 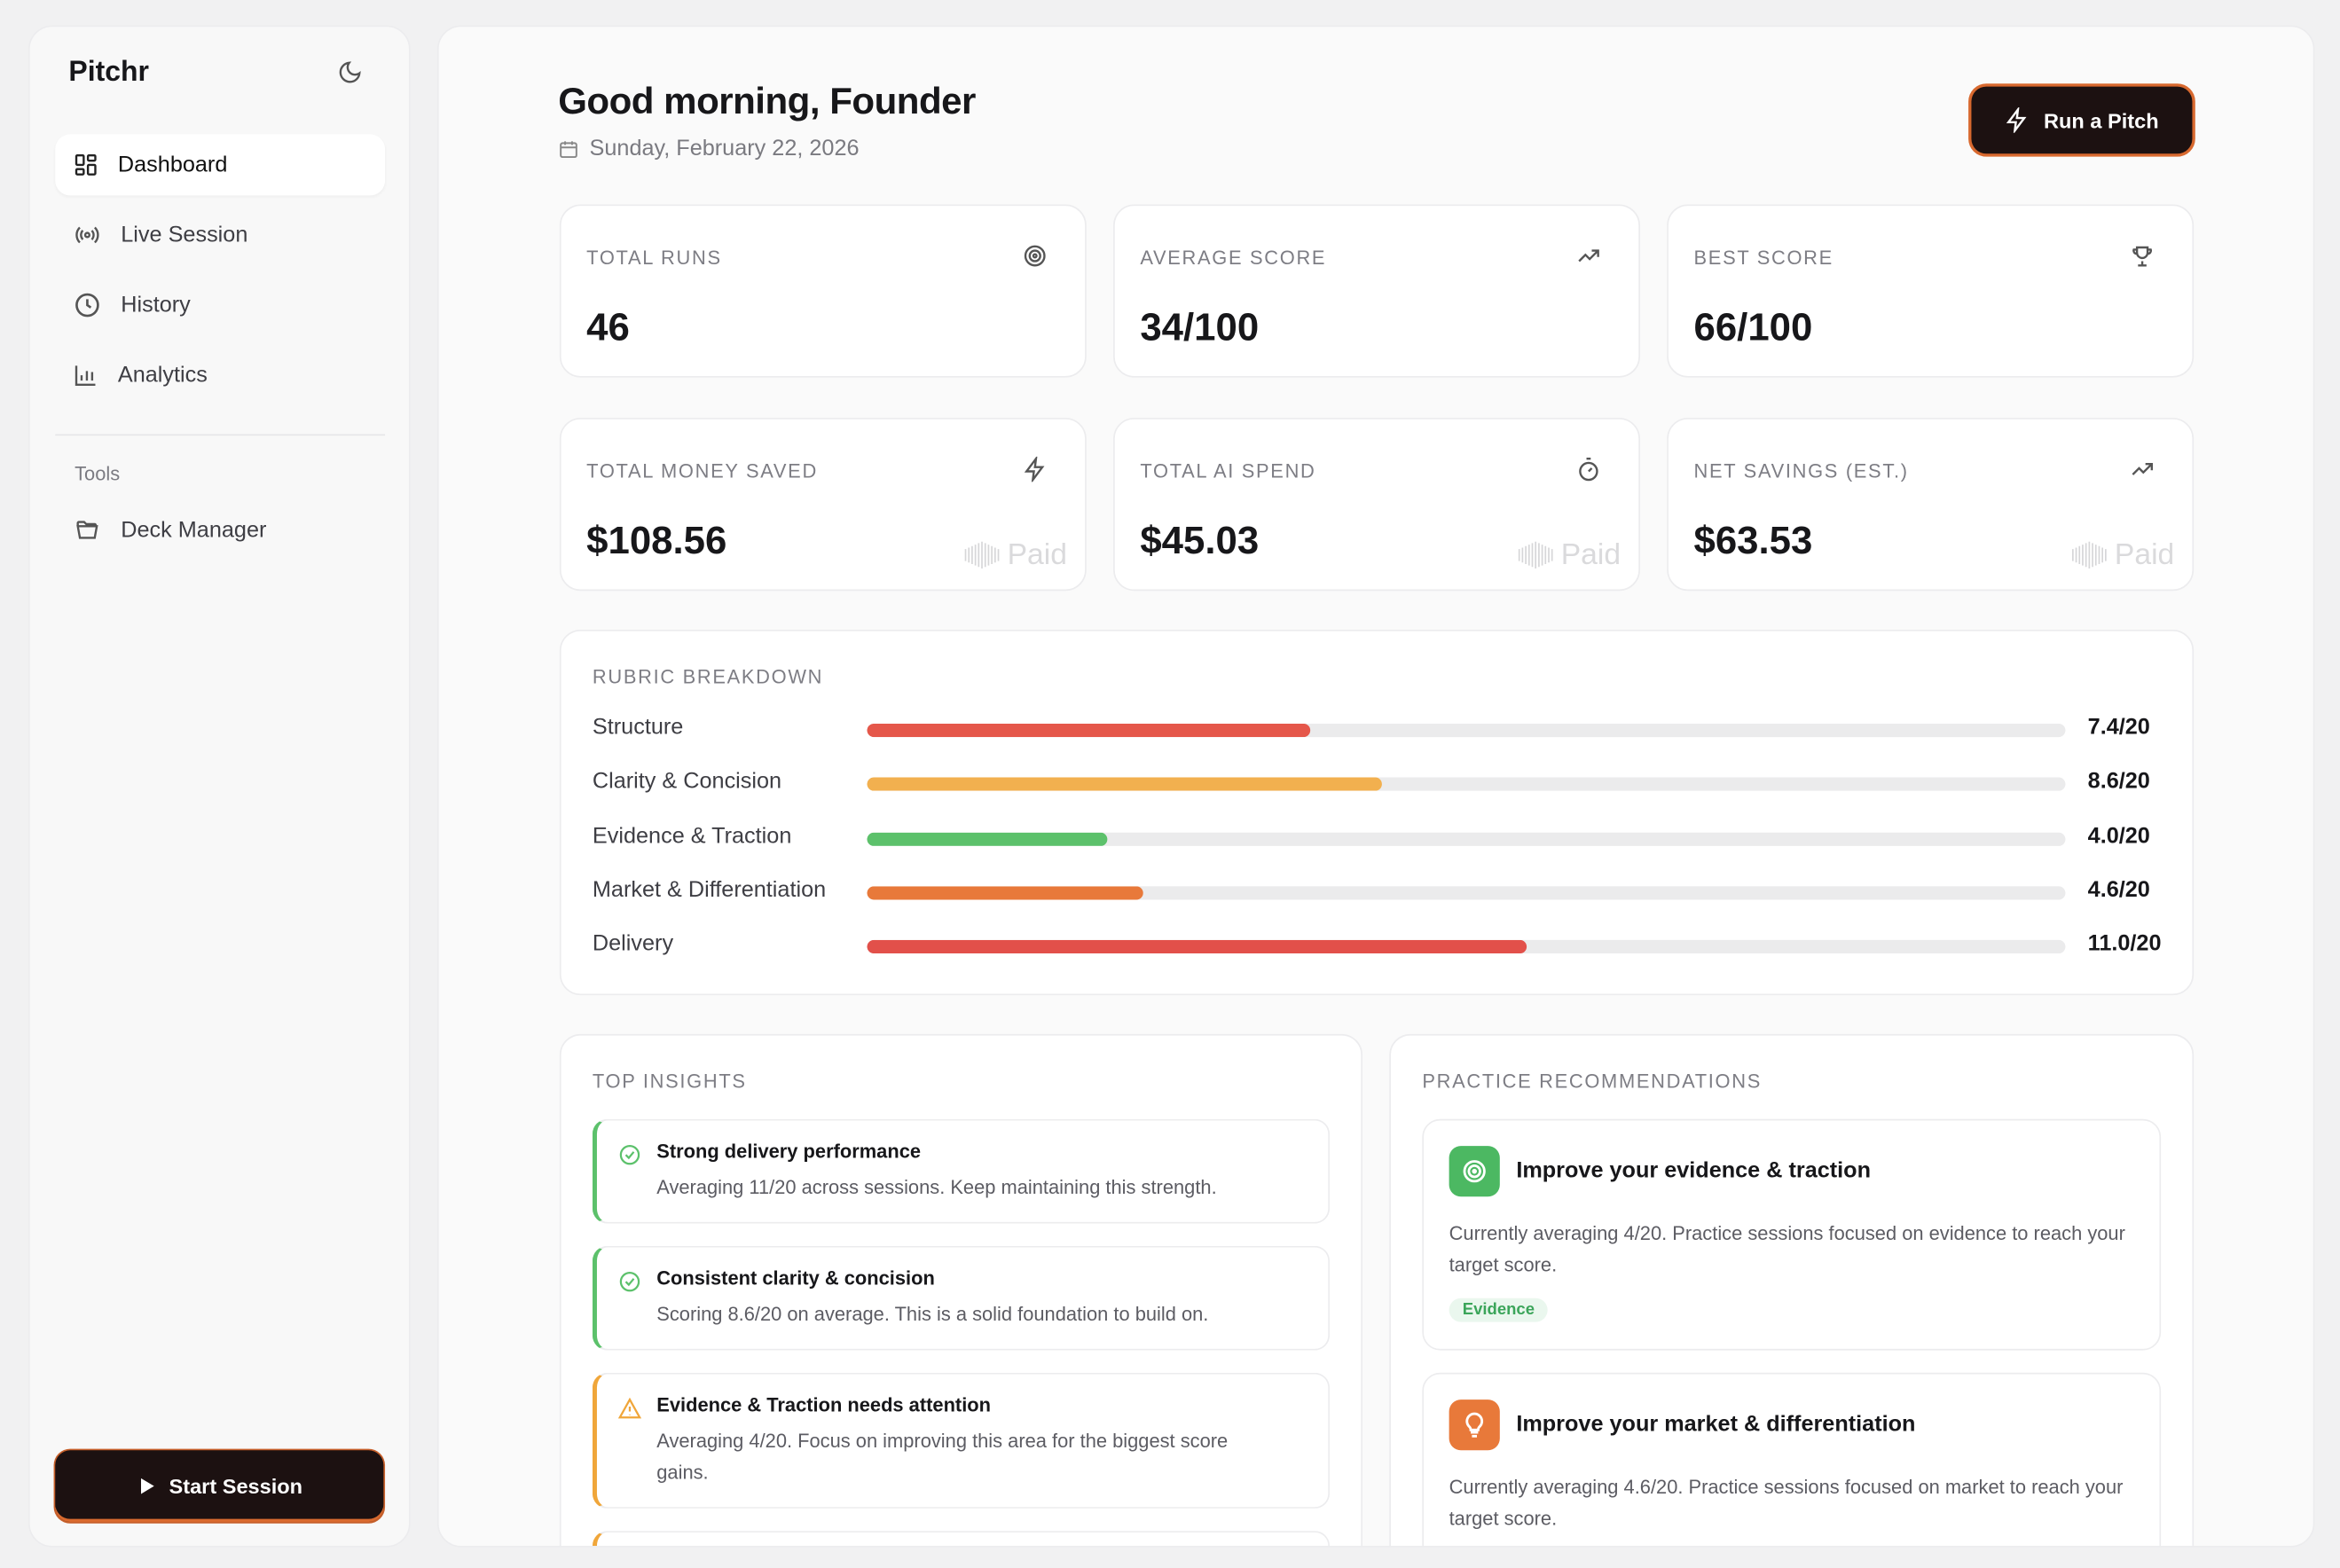 I want to click on button-label: Run a Pitch, so click(x=2101, y=119).